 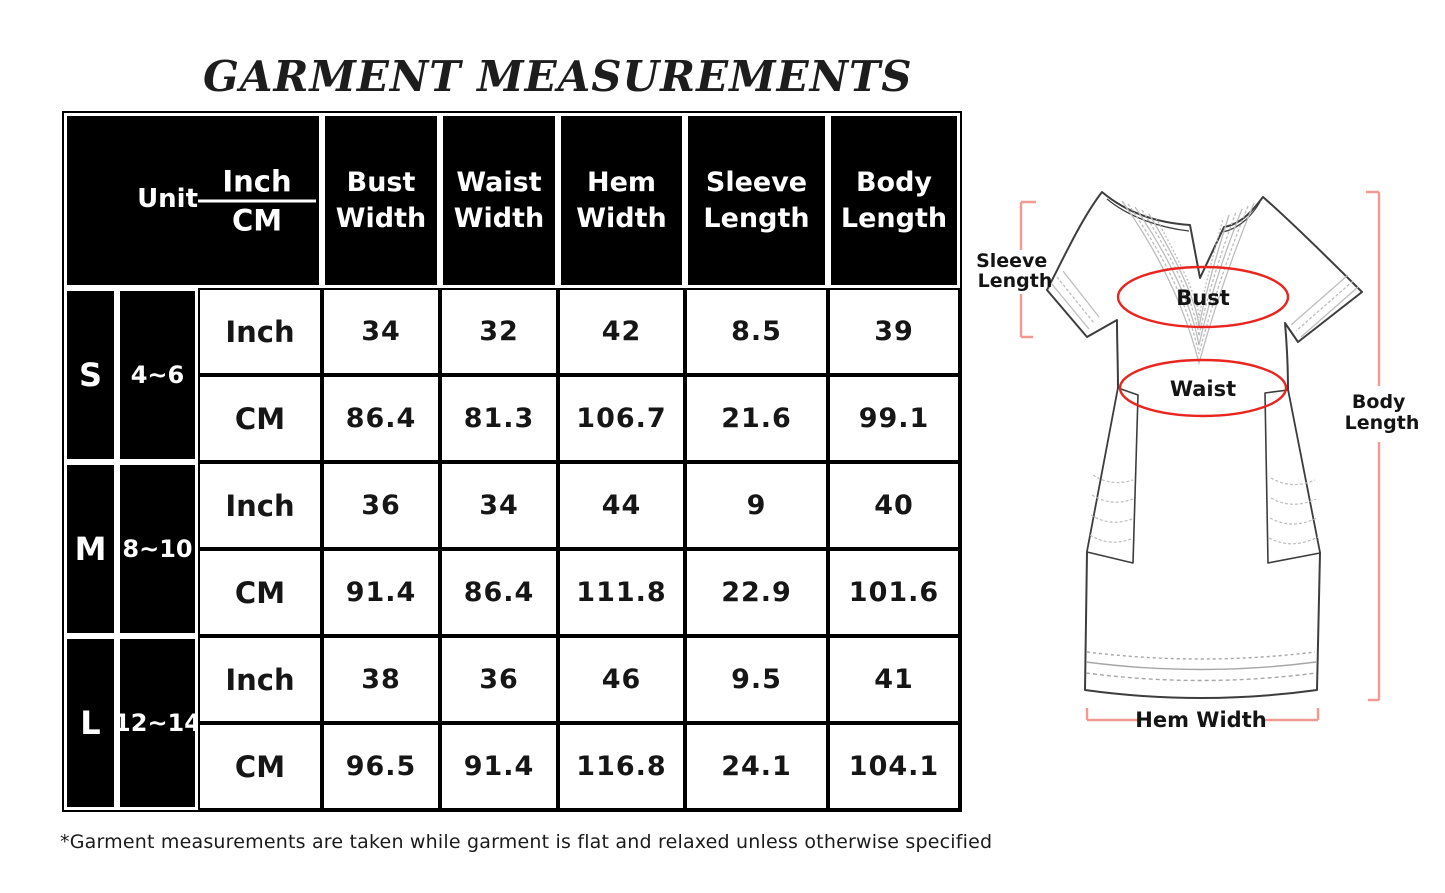 What do you see at coordinates (558, 76) in the screenshot?
I see `page-title: GARMENT MEASUREMENTS` at bounding box center [558, 76].